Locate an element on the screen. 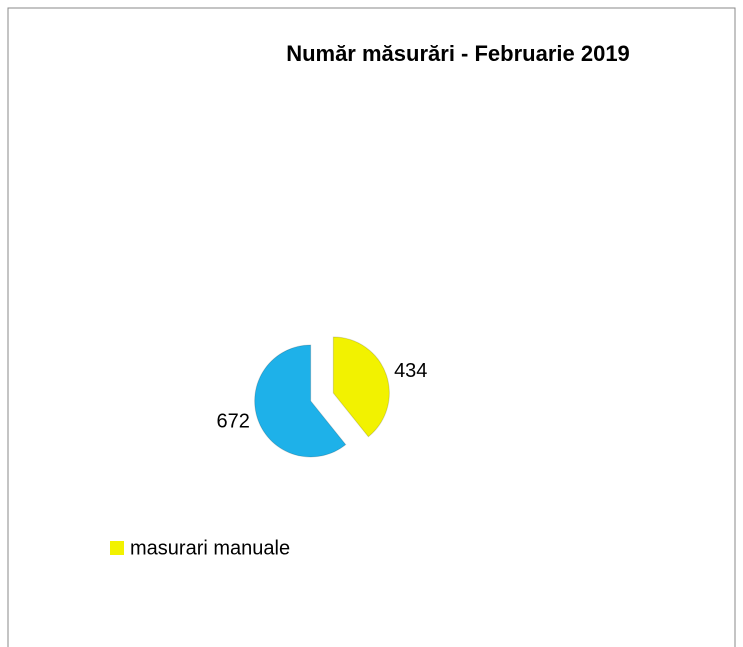 Image resolution: width=743 pixels, height=647 pixels. data-label: 434 is located at coordinates (410, 371).